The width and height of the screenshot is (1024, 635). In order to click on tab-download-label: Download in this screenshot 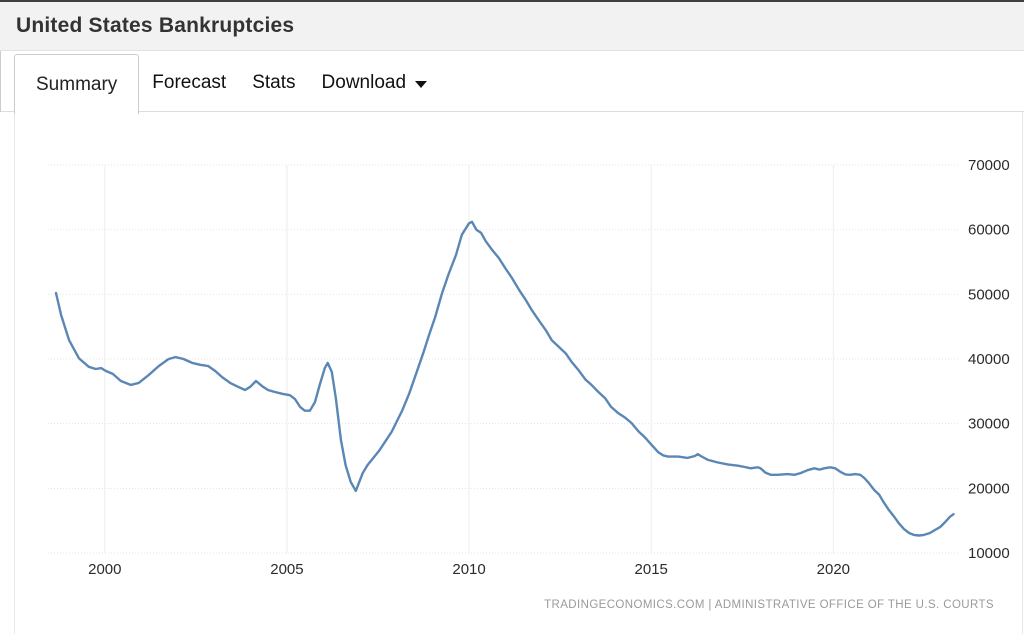, I will do `click(364, 82)`.